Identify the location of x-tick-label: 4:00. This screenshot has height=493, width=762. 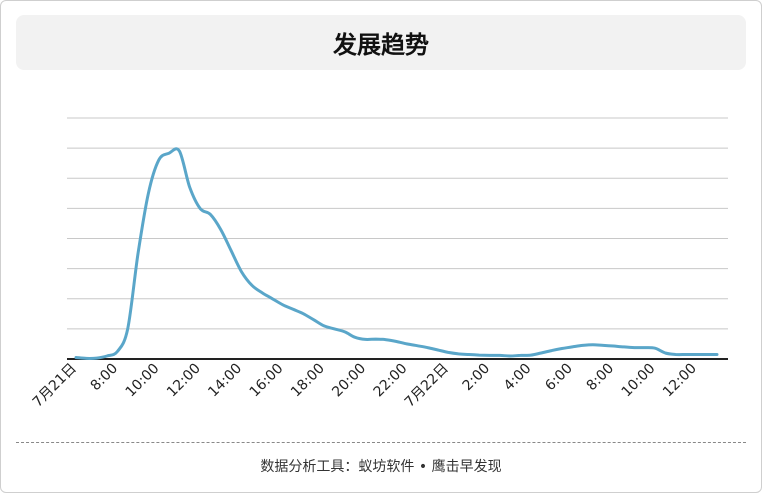
(518, 378).